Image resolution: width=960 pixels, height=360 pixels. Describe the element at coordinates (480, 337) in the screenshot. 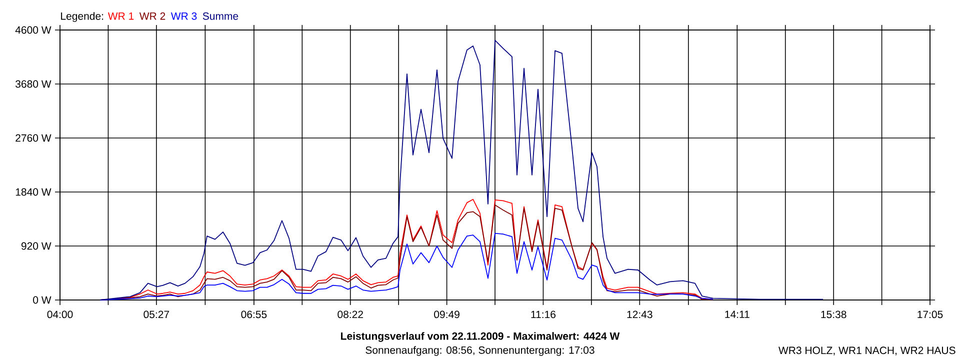

I see `text: Leistungsverlauf vom 22.11.2009 - Maximalwert: 4424 W` at that location.